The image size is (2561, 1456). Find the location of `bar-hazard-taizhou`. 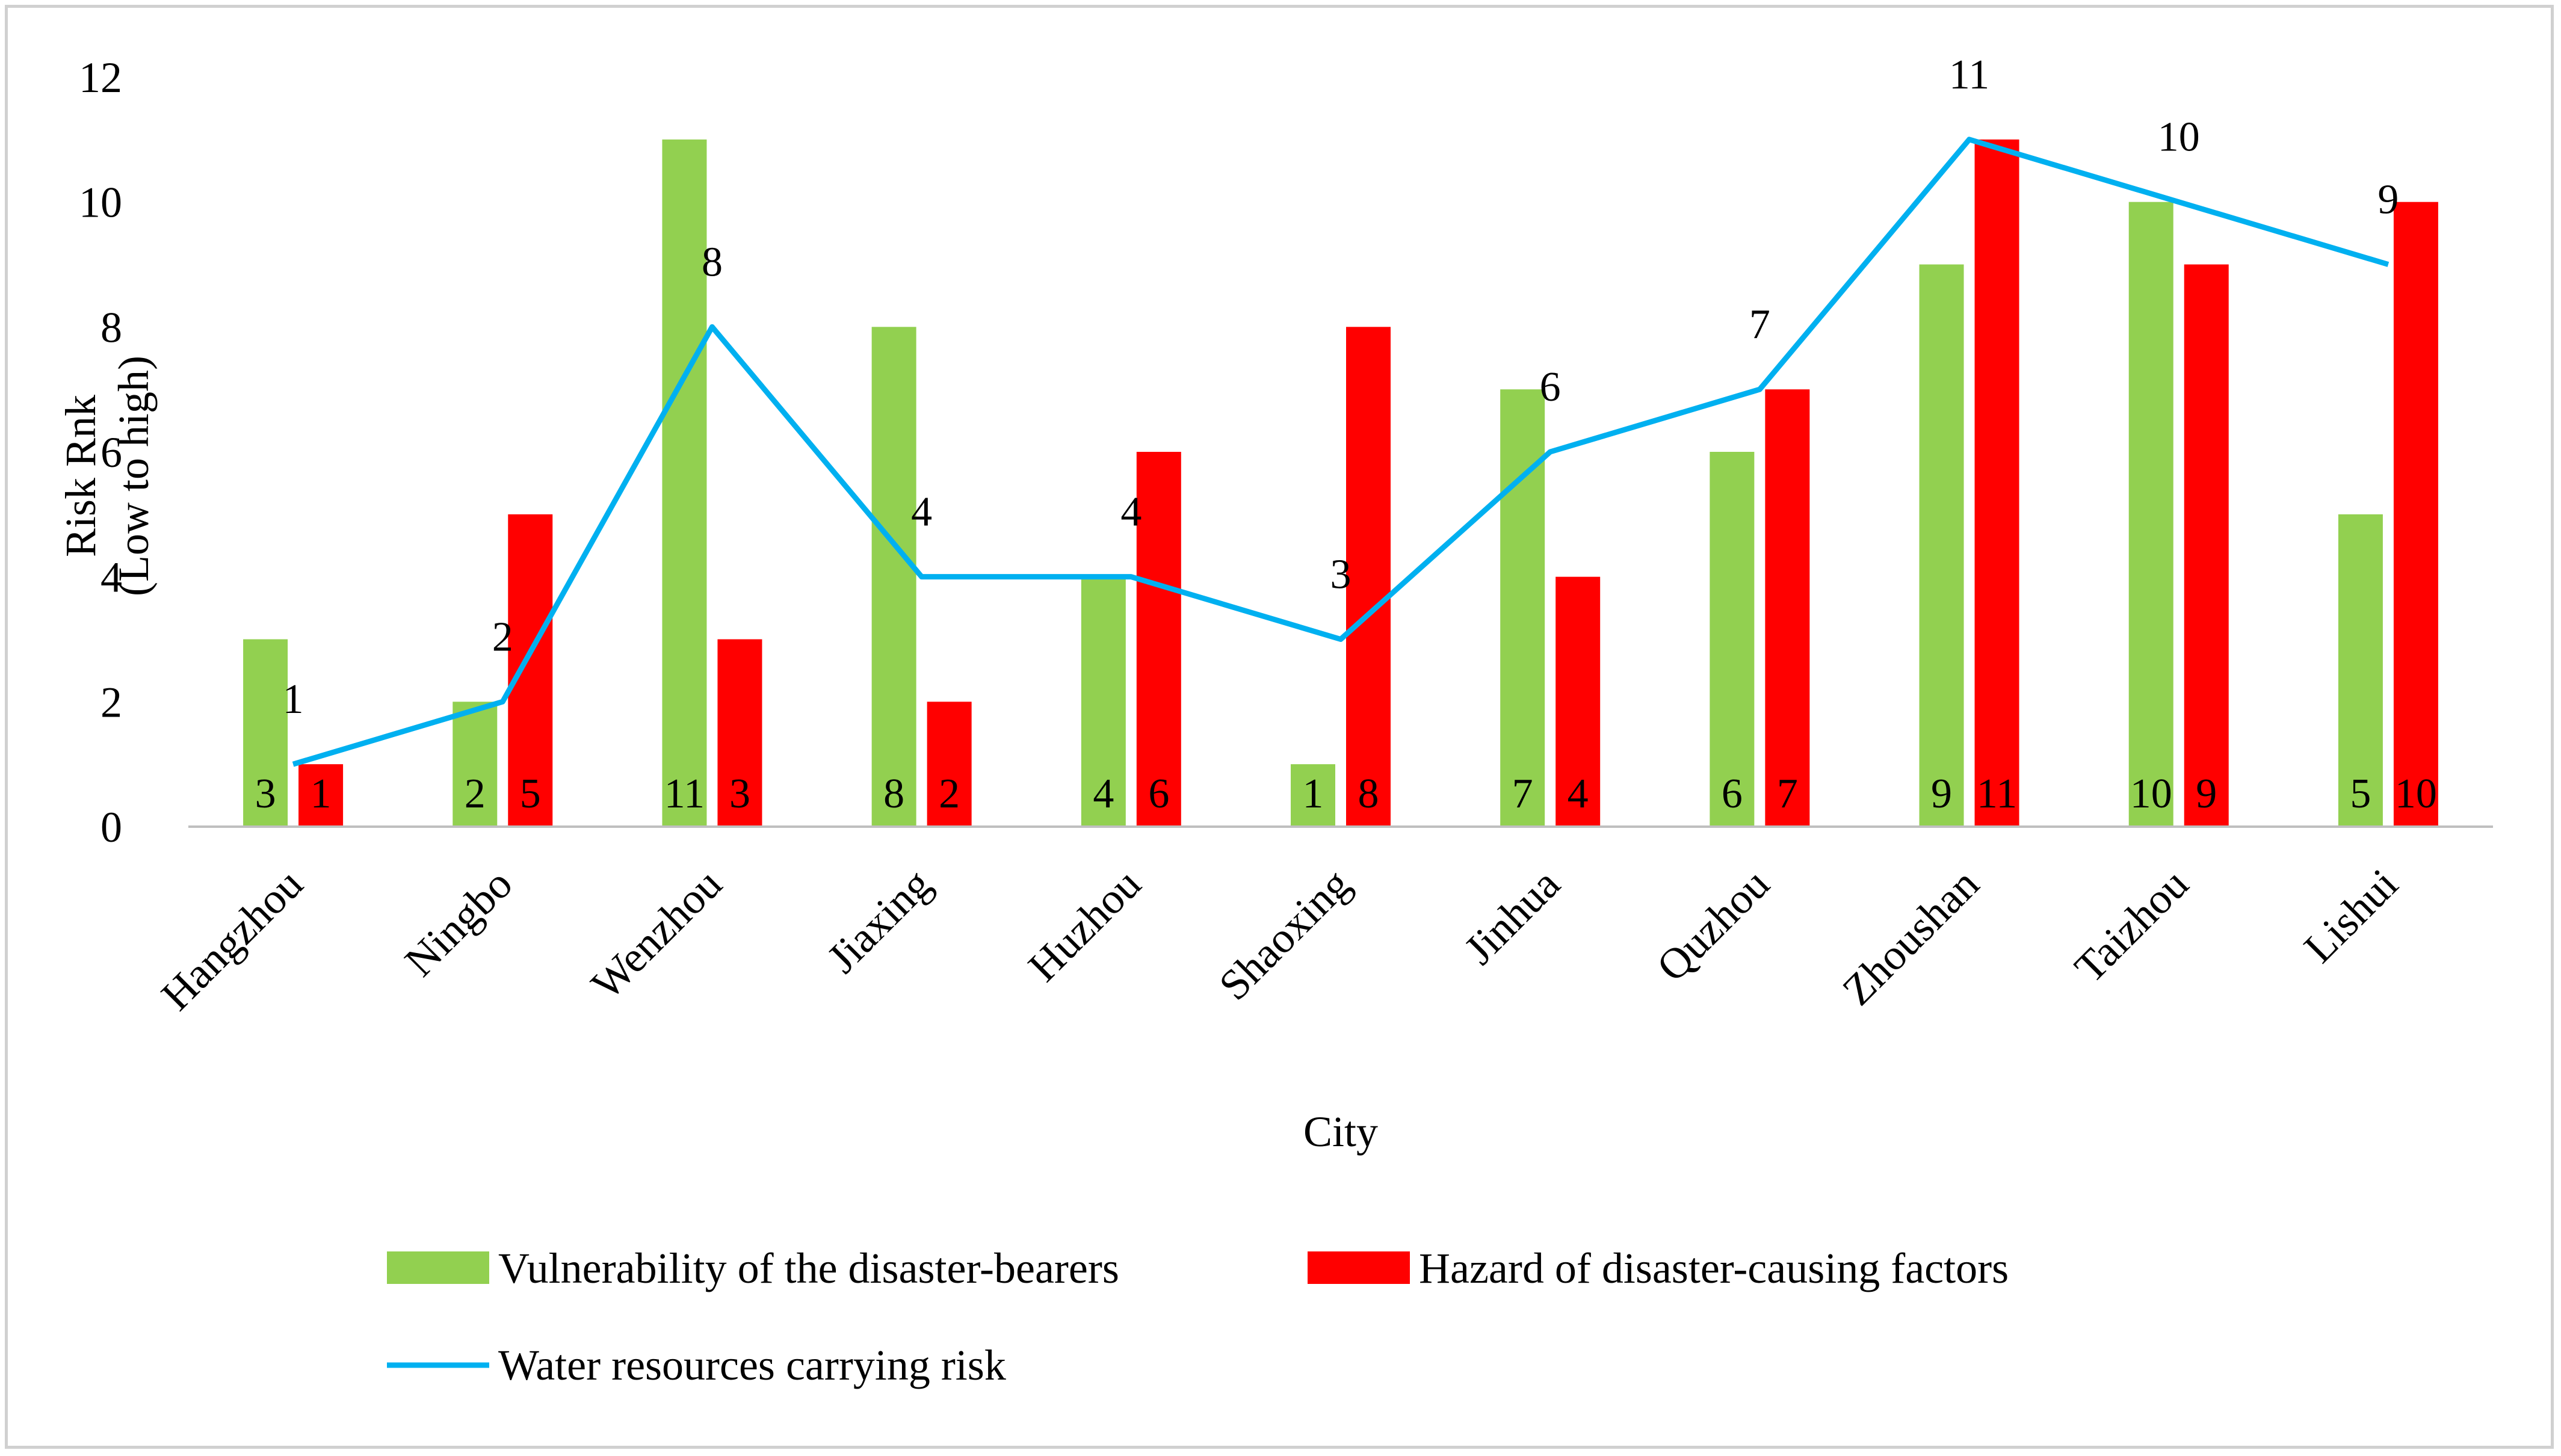

bar-hazard-taizhou is located at coordinates (2206, 546).